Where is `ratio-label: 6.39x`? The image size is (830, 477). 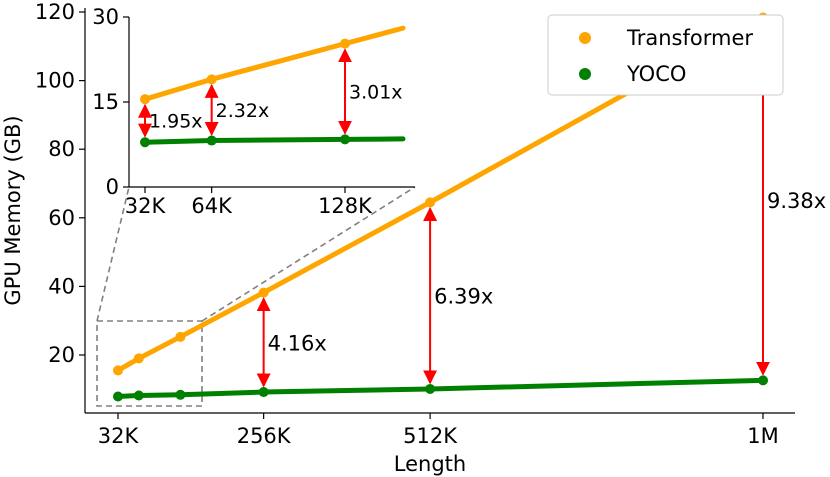
ratio-label: 6.39x is located at coordinates (463, 297).